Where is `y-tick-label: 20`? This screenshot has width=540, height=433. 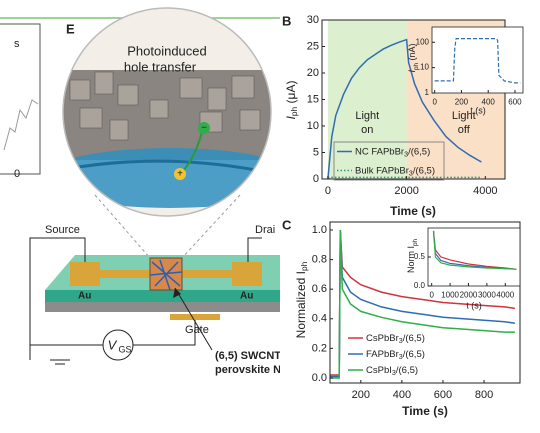
y-tick-label: 20 is located at coordinates (313, 73).